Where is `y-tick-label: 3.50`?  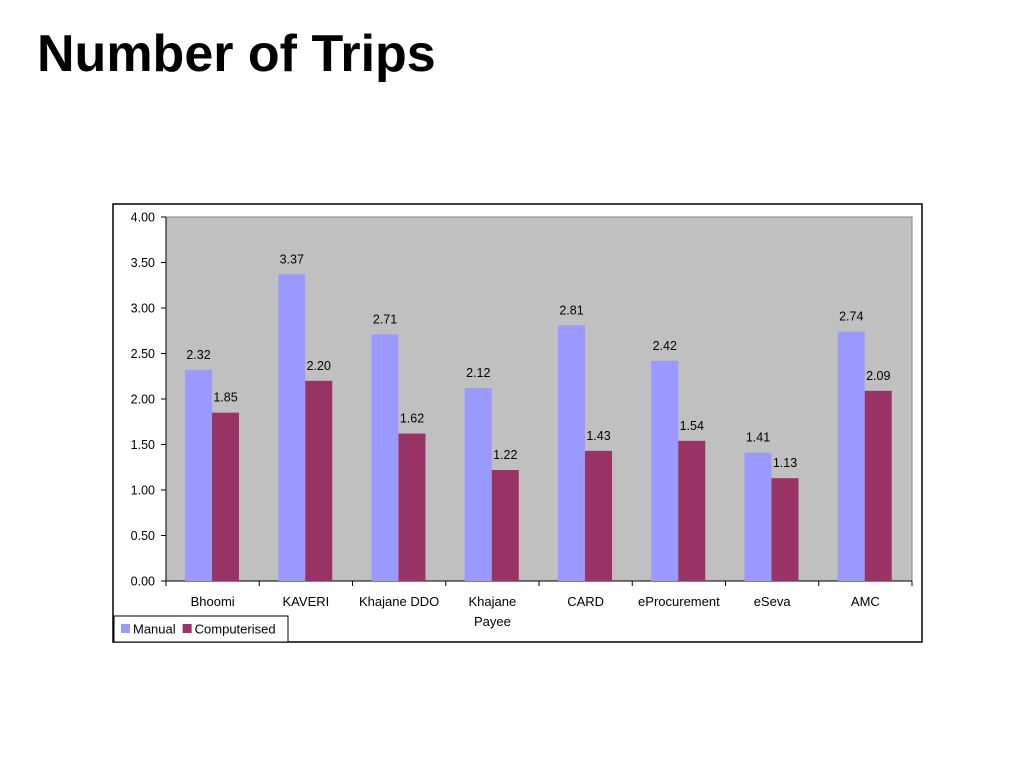
y-tick-label: 3.50 is located at coordinates (143, 263).